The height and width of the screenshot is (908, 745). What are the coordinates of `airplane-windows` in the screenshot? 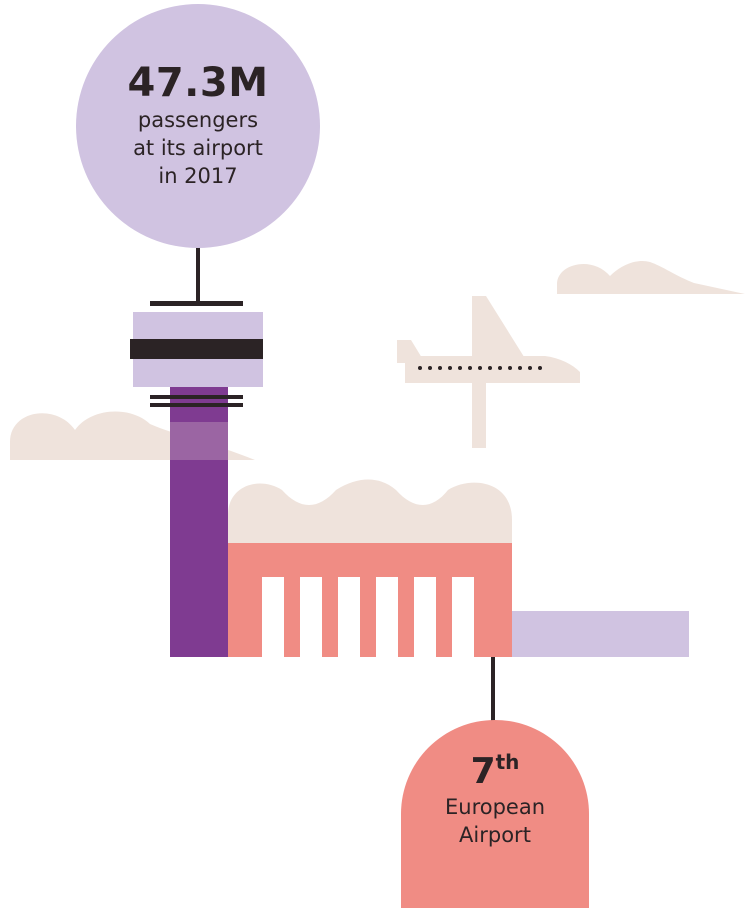 It's located at (480, 368).